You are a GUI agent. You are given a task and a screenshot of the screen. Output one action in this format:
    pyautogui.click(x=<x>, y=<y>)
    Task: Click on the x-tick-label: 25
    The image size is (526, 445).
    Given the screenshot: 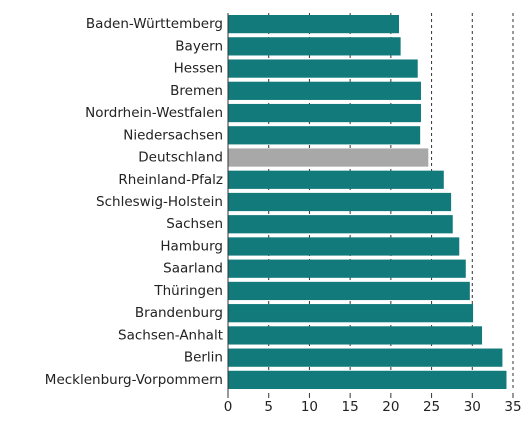 What is the action you would take?
    pyautogui.click(x=431, y=407)
    